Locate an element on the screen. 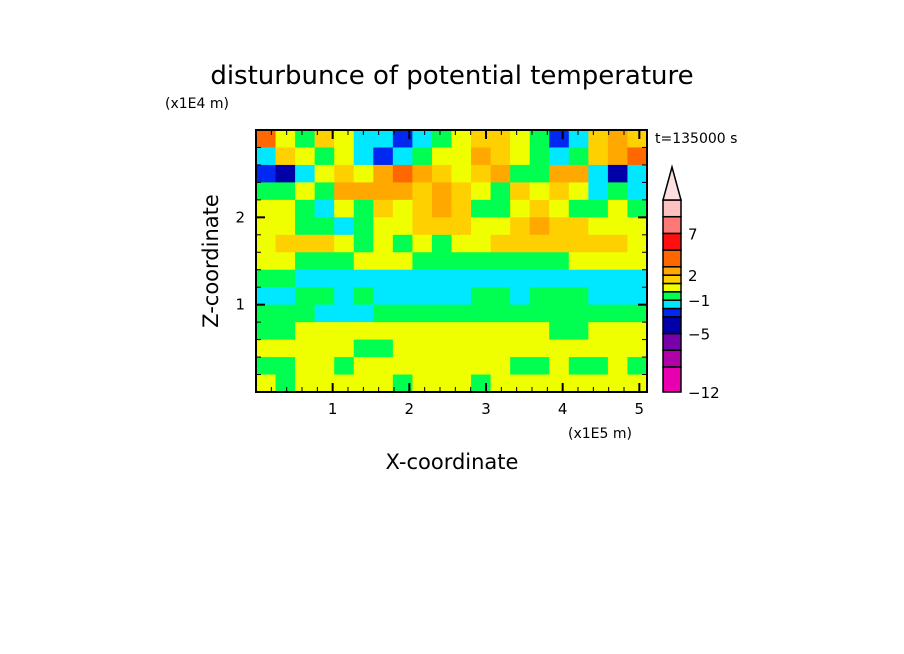 The image size is (904, 654). x-unit-label: (x1E5 m) is located at coordinates (600, 434).